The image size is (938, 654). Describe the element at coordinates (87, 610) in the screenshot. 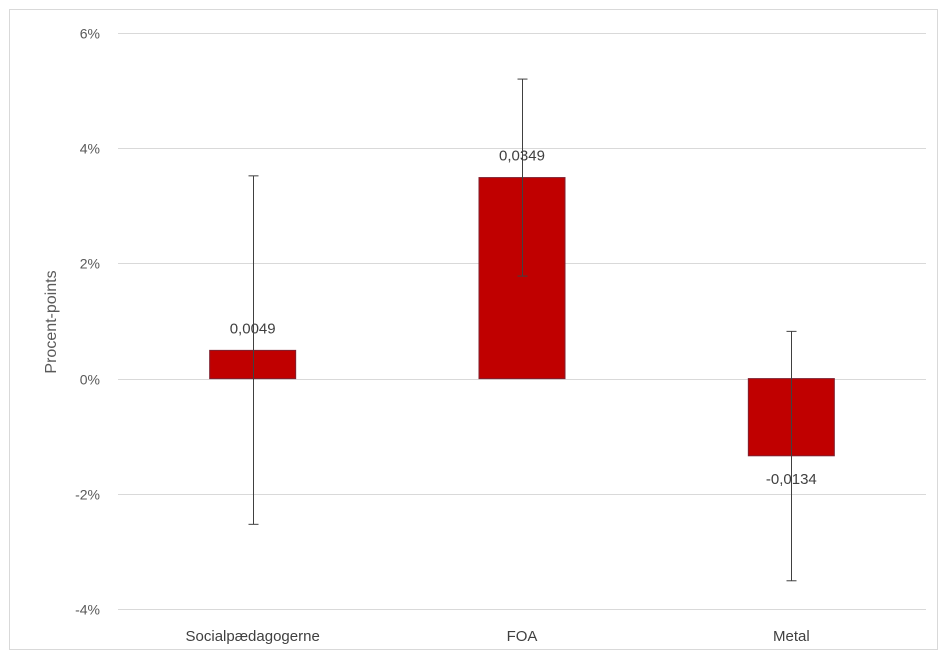

I see `y-tick-label: -4%` at that location.